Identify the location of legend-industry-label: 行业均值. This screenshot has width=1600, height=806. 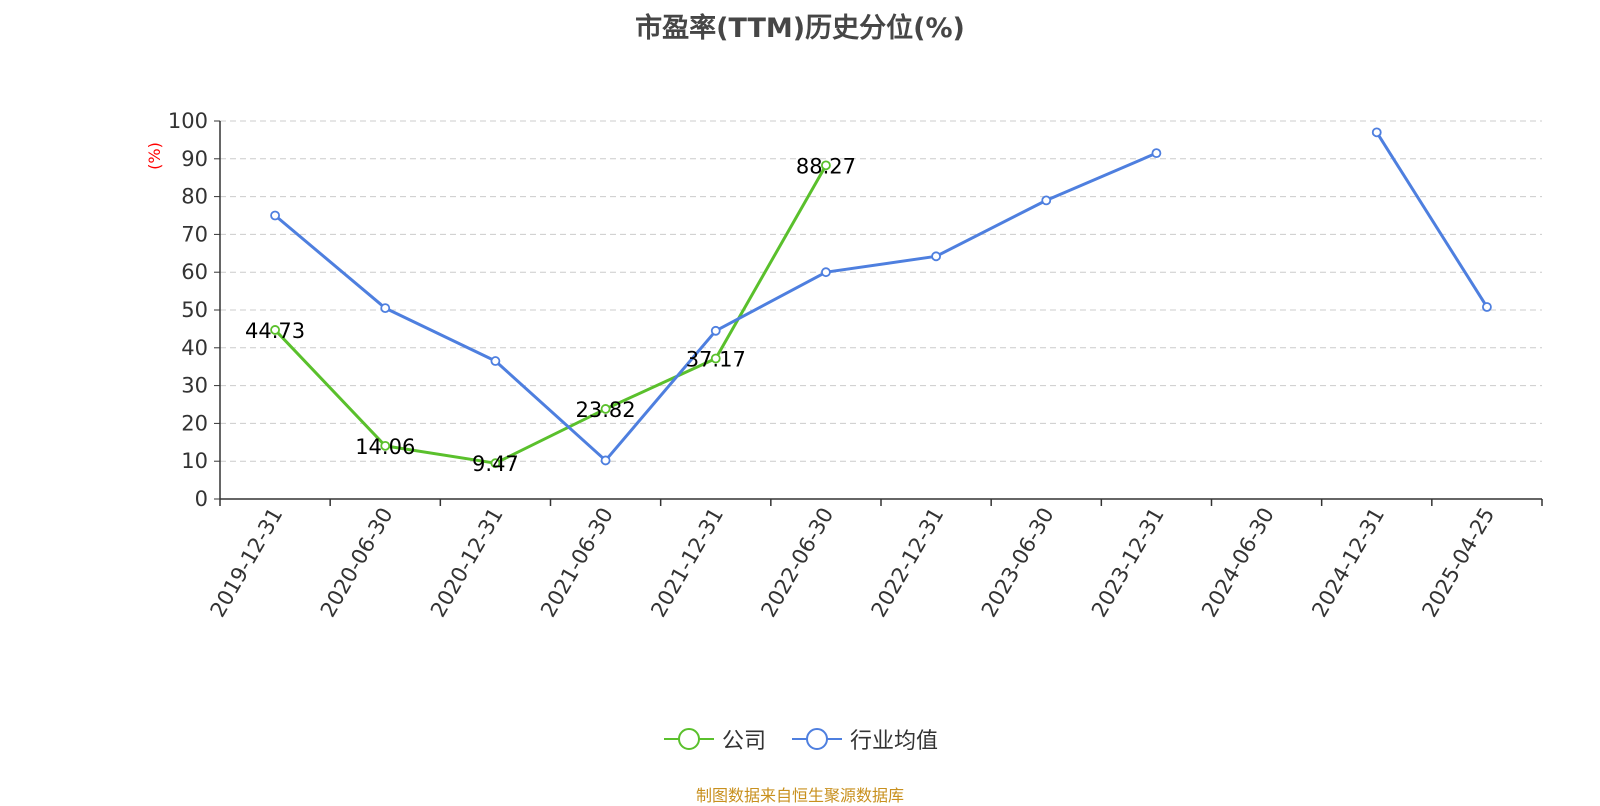
(894, 741).